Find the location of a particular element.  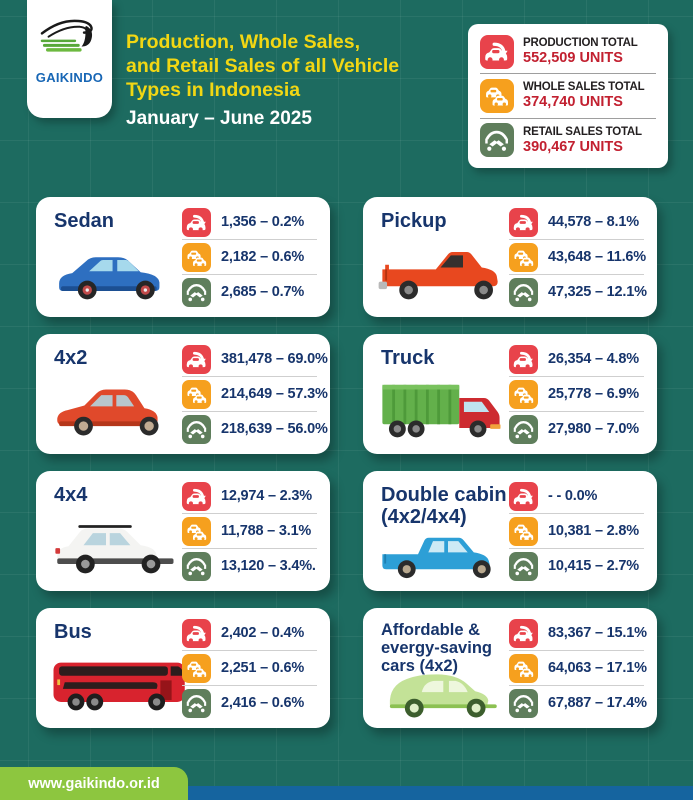

stat-whole-sales: 2,182 – 0.6% is located at coordinates (249, 256).